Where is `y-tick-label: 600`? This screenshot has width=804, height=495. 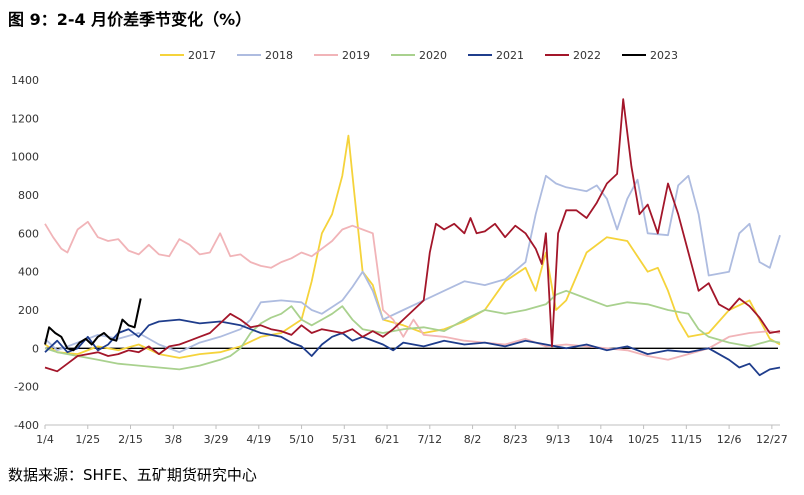
y-tick-label: 600 is located at coordinates (28, 233).